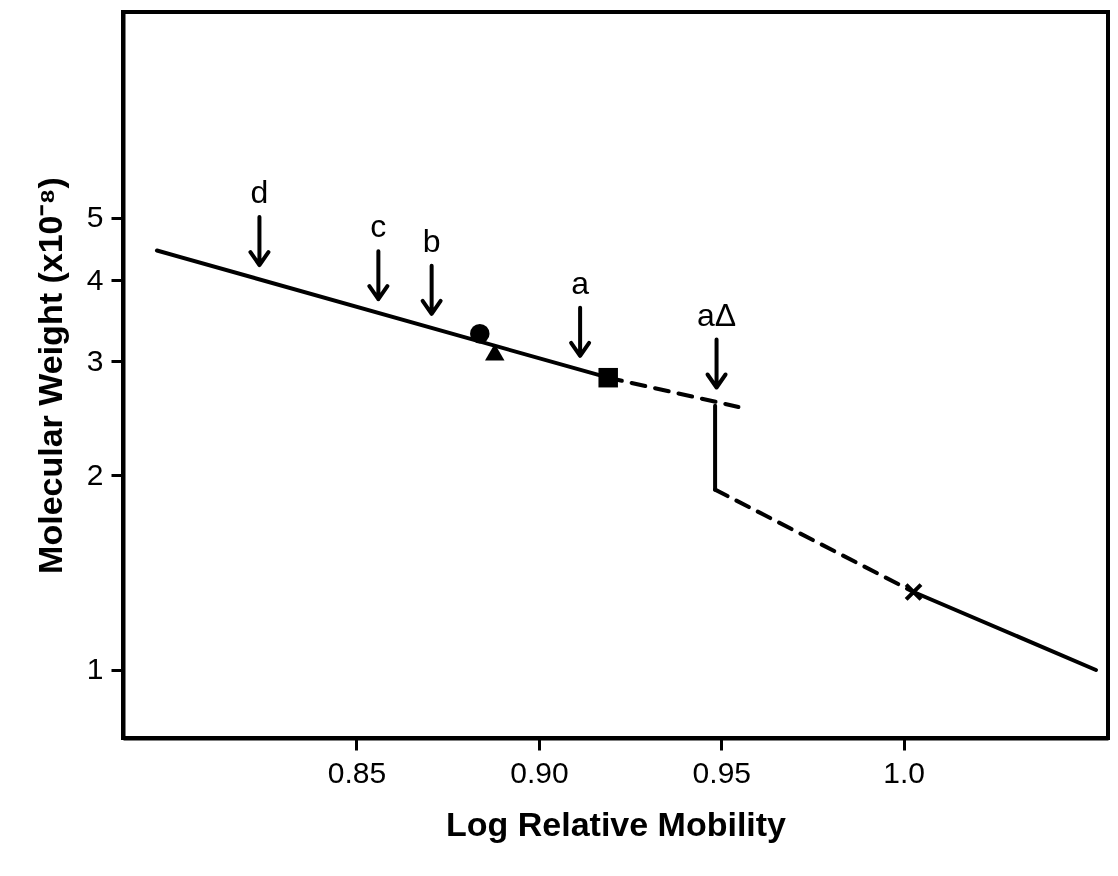 Image resolution: width=1118 pixels, height=876 pixels. Describe the element at coordinates (357, 772) in the screenshot. I see `x-tick-label: 0.85` at that location.